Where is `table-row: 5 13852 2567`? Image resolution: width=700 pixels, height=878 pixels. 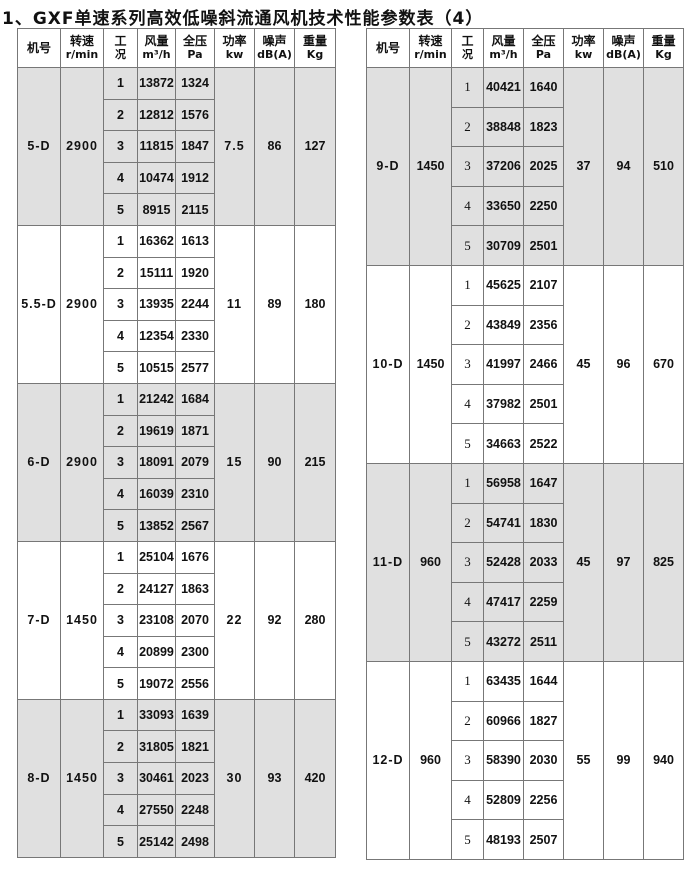
table-row: 5 13852 2567 is located at coordinates (177, 525).